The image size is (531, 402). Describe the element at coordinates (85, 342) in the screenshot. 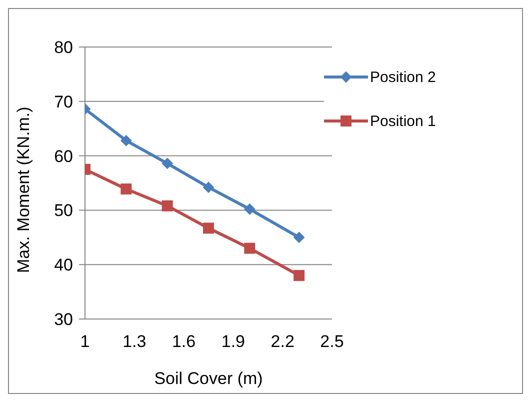

I see `x-tick-label: 1` at that location.